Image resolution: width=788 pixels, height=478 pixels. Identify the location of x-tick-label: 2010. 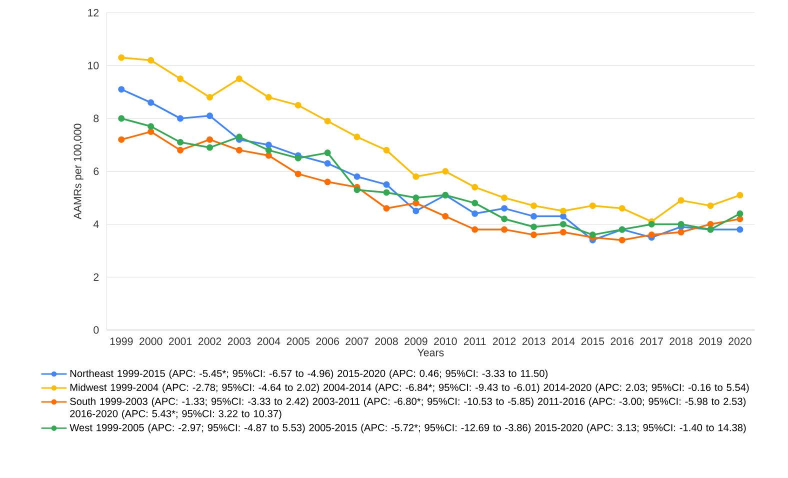
(445, 342).